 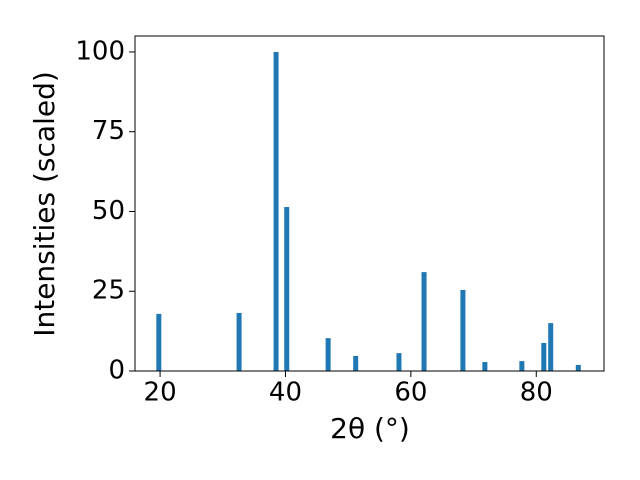 What do you see at coordinates (370, 428) in the screenshot?
I see `x-axis-label: 2θ (°)` at bounding box center [370, 428].